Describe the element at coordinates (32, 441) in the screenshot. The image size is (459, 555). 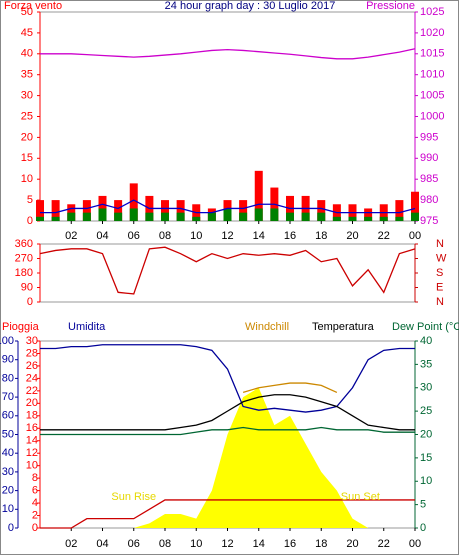
I see `y-tick-label: 14` at that location.